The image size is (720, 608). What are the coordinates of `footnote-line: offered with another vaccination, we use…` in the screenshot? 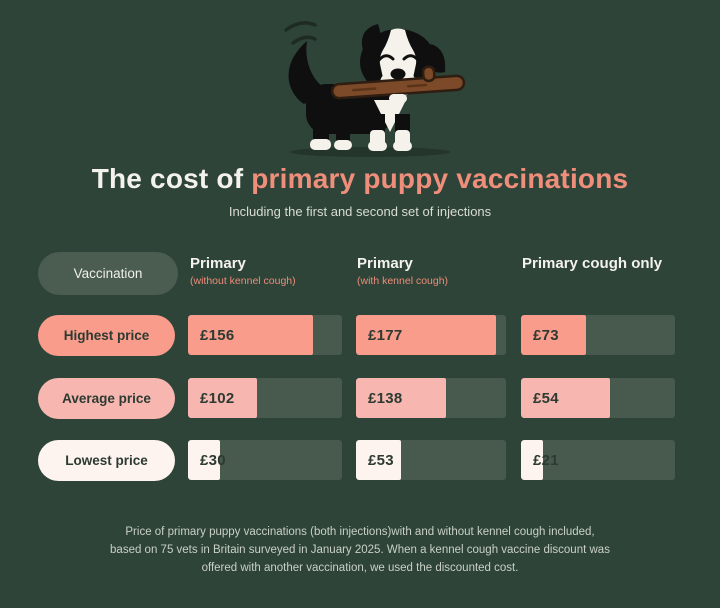 It's located at (360, 567).